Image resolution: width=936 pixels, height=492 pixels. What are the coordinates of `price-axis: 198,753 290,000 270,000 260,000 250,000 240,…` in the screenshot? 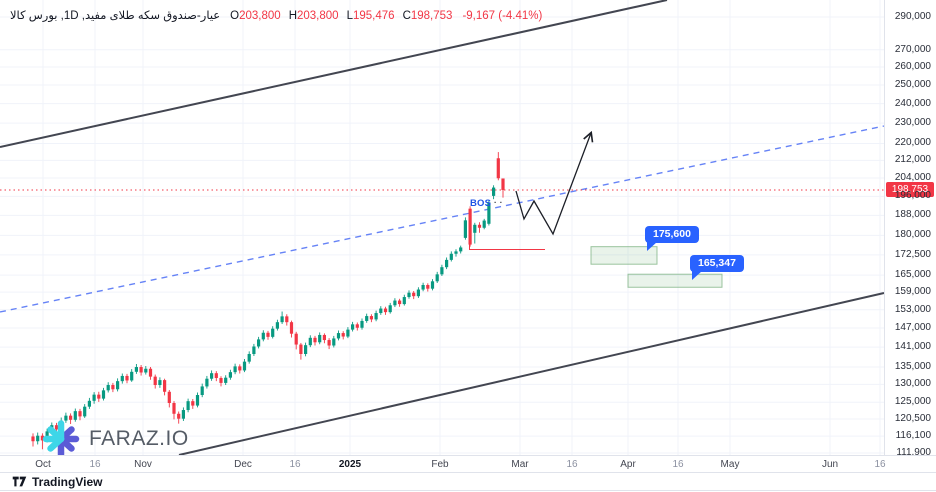 It's located at (910, 229).